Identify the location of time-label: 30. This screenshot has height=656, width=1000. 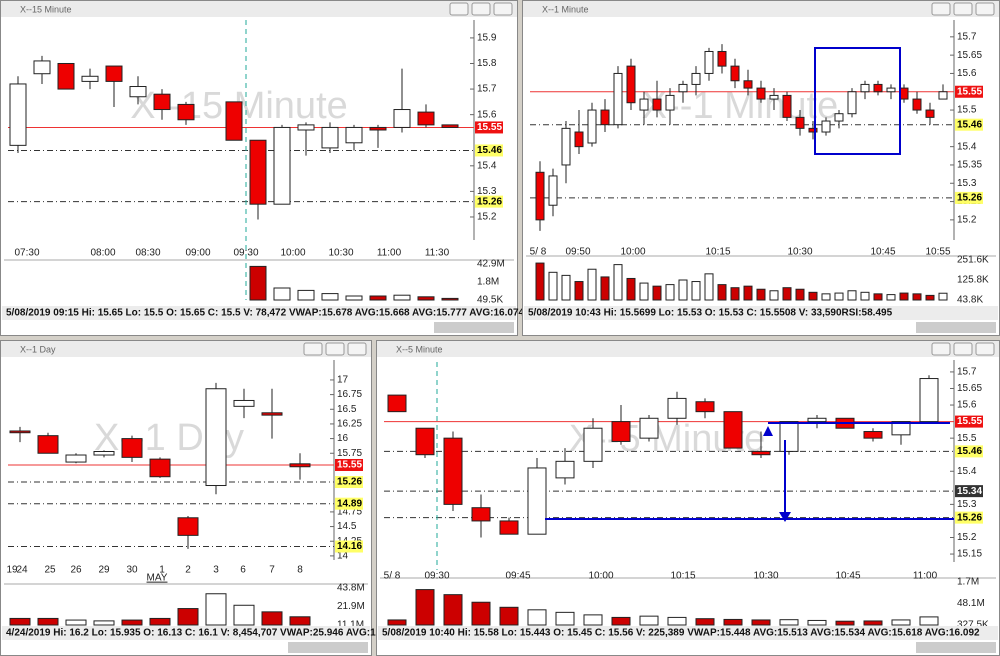
(132, 570).